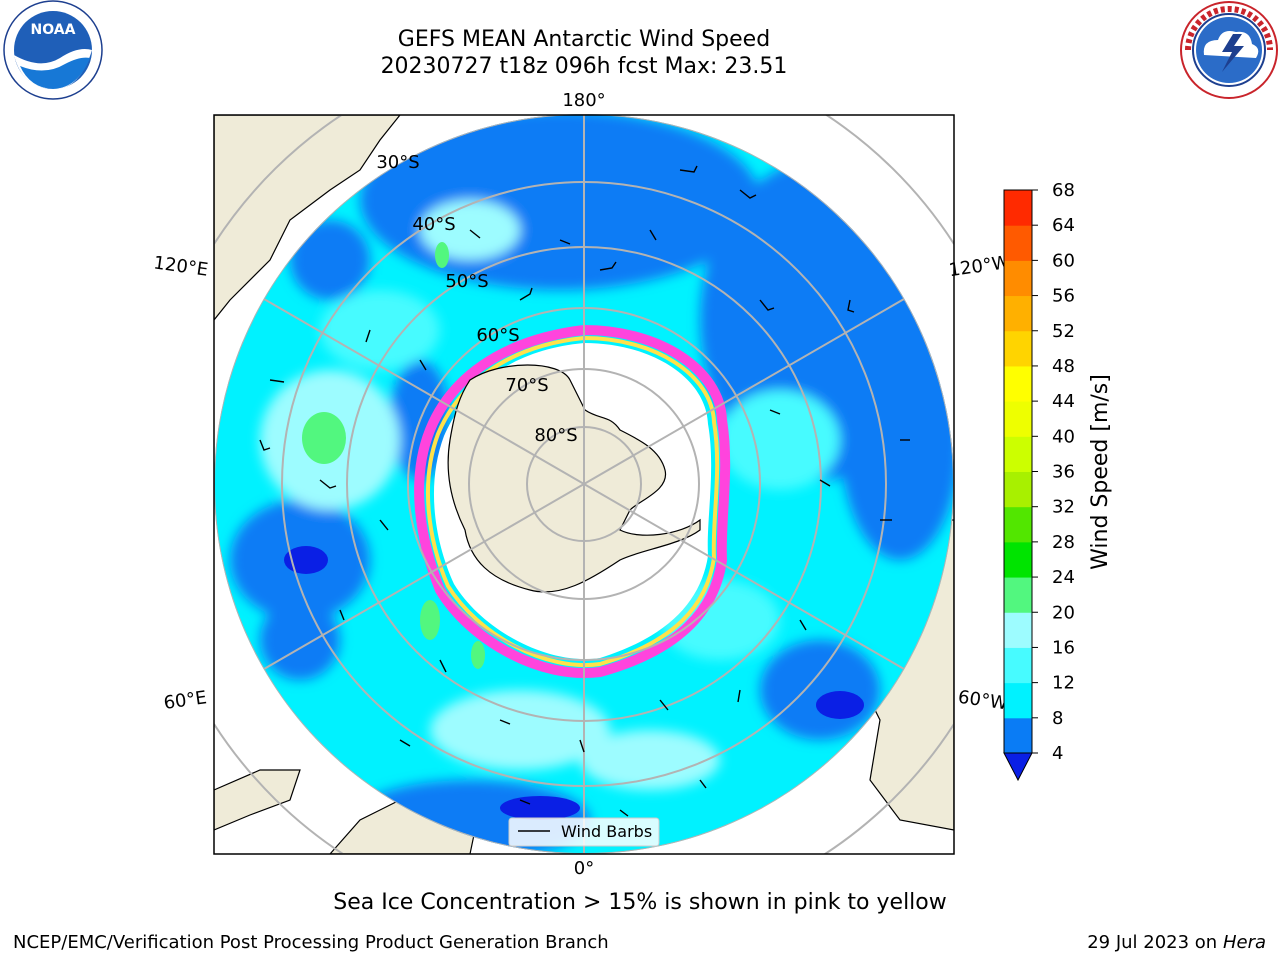 The image size is (1280, 960). Describe the element at coordinates (1063, 225) in the screenshot. I see `colorbar-tick-label: 64` at that location.